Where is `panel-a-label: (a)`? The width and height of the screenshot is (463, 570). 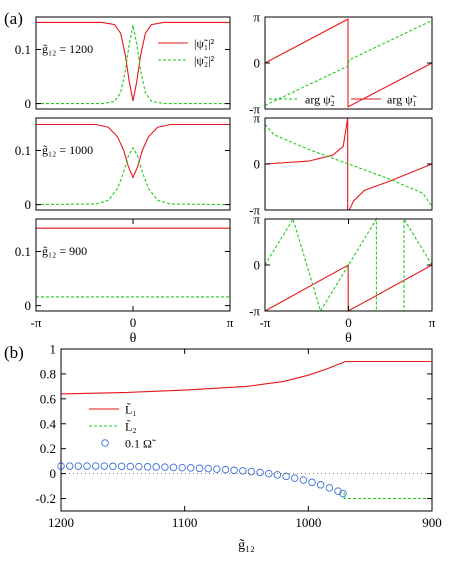
panel-a-label: (a) is located at coordinates (13, 18).